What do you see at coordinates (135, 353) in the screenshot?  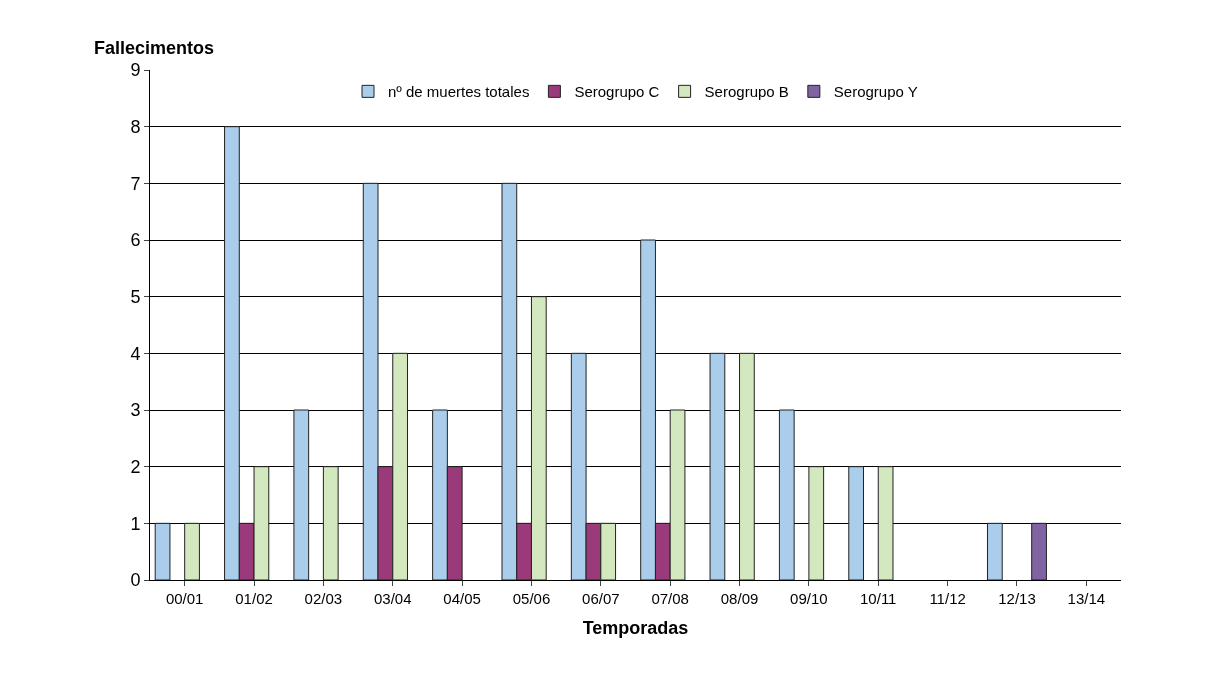 I see `y-tick-label: 4` at bounding box center [135, 353].